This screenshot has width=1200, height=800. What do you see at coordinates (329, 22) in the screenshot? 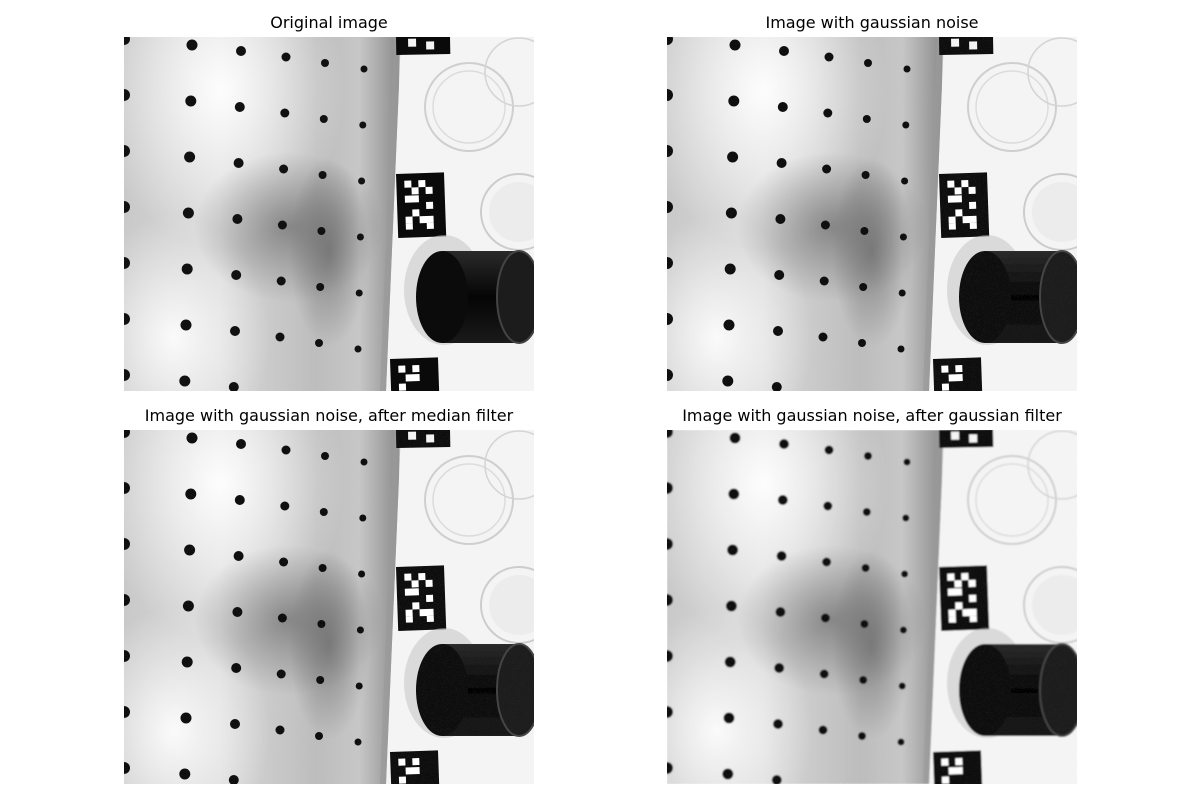
I see `panel-title: Original image` at bounding box center [329, 22].